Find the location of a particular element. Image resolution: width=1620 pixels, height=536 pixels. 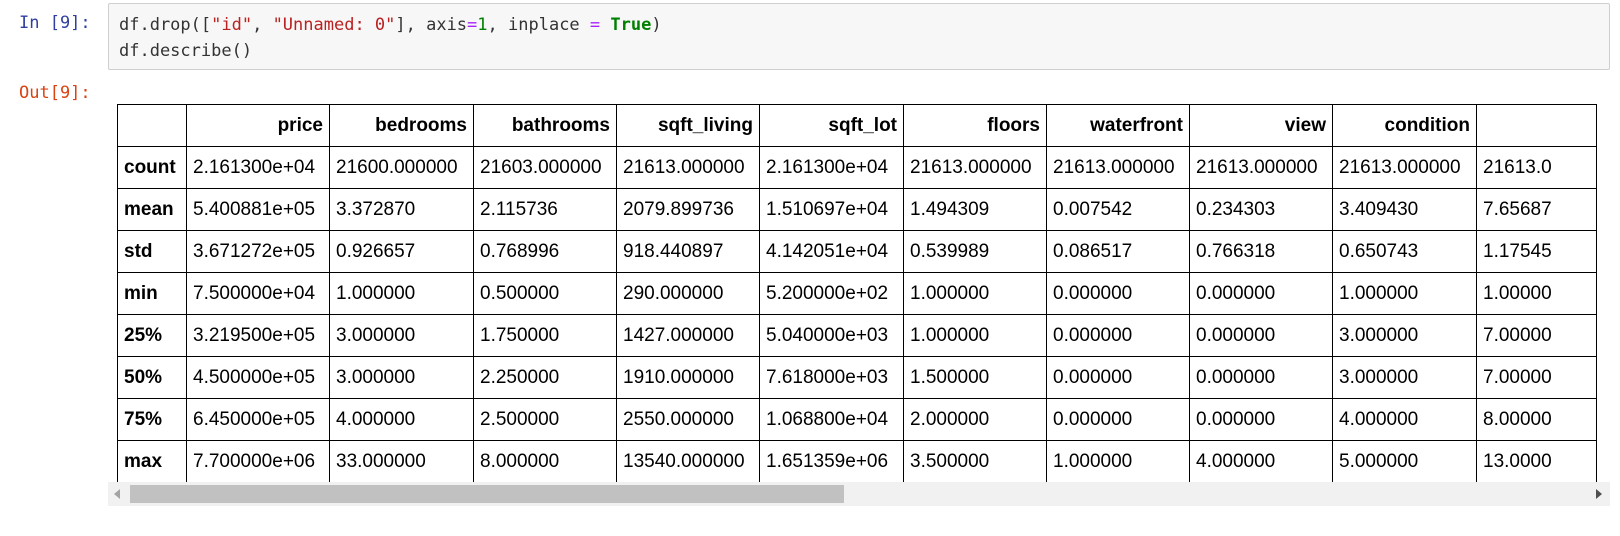

table-cell: 1.00000 is located at coordinates (1536, 293).